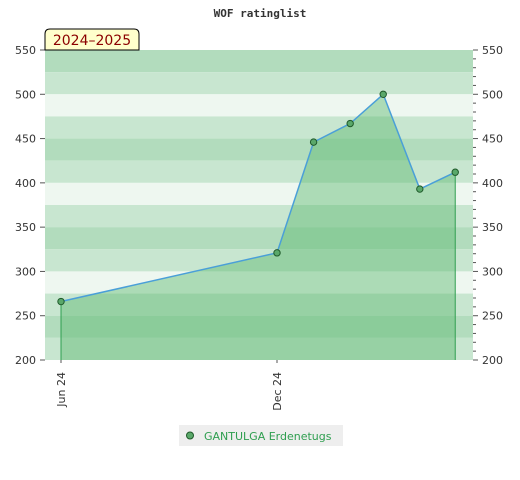 This screenshot has height=480, width=520. Describe the element at coordinates (492, 183) in the screenshot. I see `right-tick-label: 400` at that location.